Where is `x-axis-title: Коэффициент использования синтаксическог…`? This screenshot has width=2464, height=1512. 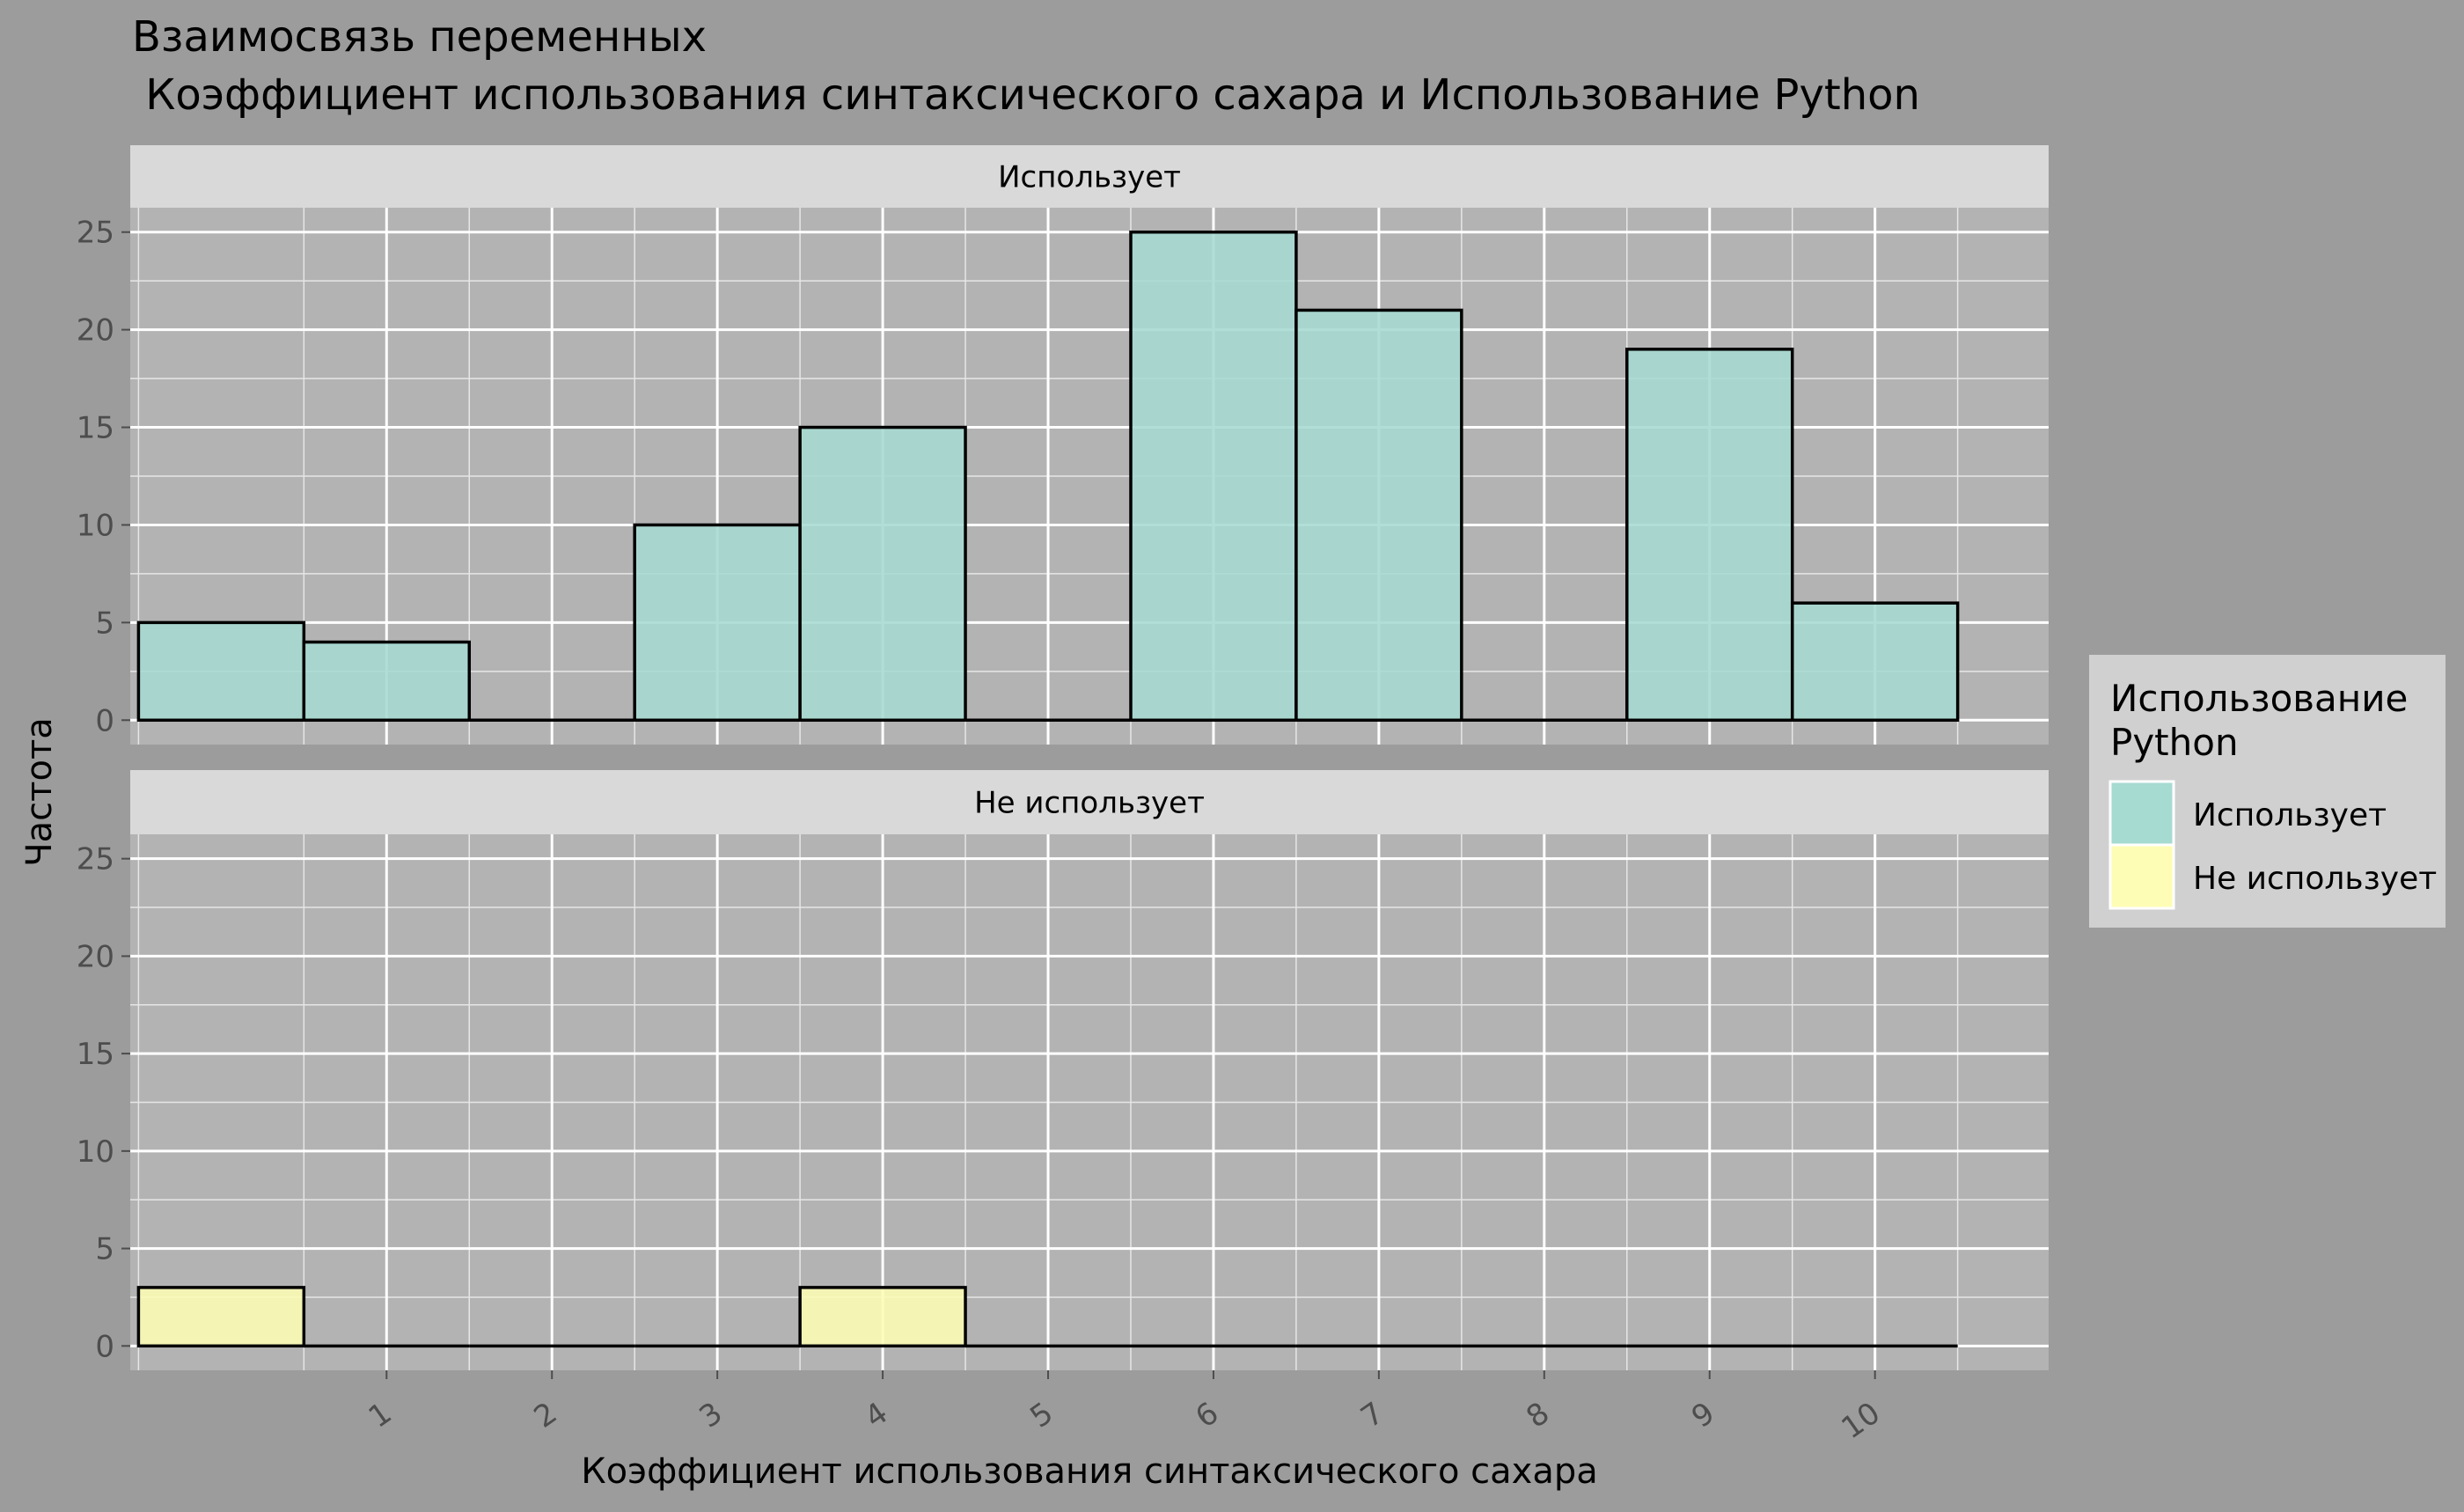 x-axis-title: Коэффициент использования синтаксическог… is located at coordinates (1090, 1471).